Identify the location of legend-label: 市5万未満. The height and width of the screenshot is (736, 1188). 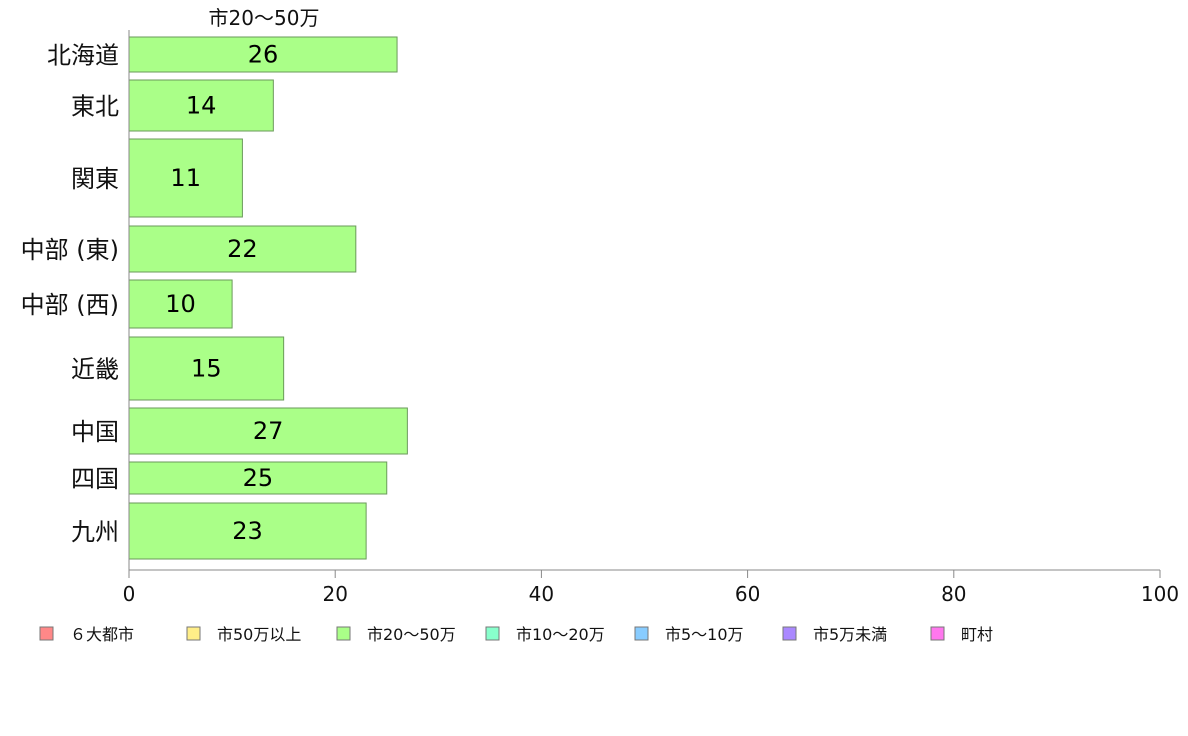
(850, 634).